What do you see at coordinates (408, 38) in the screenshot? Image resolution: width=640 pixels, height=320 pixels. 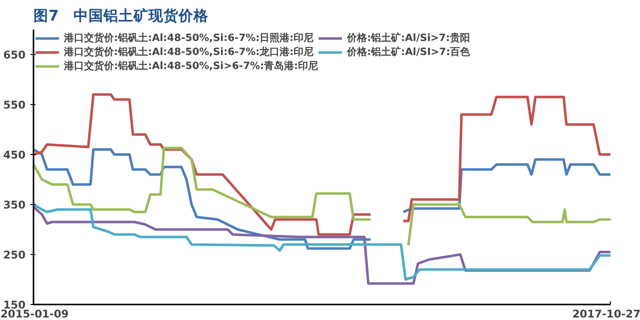 I see `legend-label: 价格:铝土矿:Al/Si>7:贵阳` at bounding box center [408, 38].